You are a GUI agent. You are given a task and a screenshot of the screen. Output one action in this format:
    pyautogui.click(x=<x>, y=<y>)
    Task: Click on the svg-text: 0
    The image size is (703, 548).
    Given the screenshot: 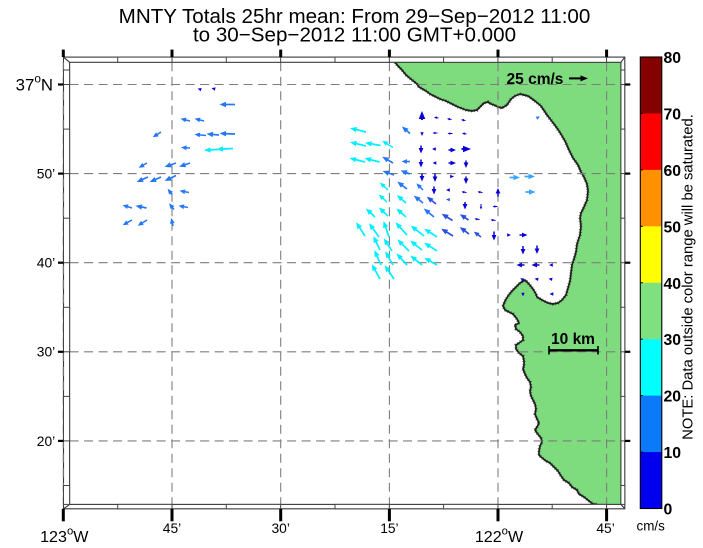 What is the action you would take?
    pyautogui.click(x=668, y=510)
    